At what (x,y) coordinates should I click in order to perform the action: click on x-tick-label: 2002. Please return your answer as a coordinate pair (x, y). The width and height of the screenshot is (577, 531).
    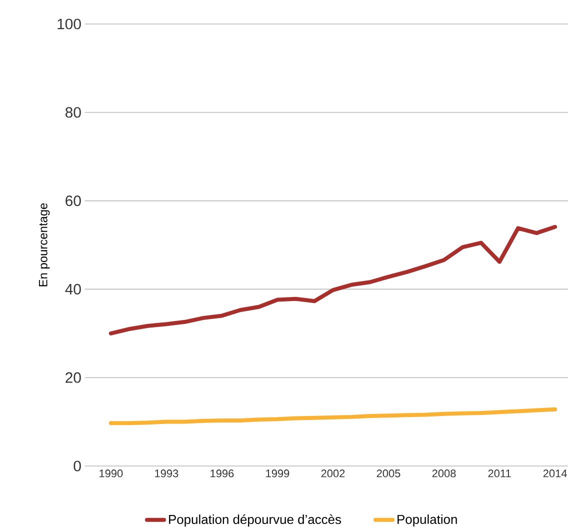
    Looking at the image, I should click on (333, 474).